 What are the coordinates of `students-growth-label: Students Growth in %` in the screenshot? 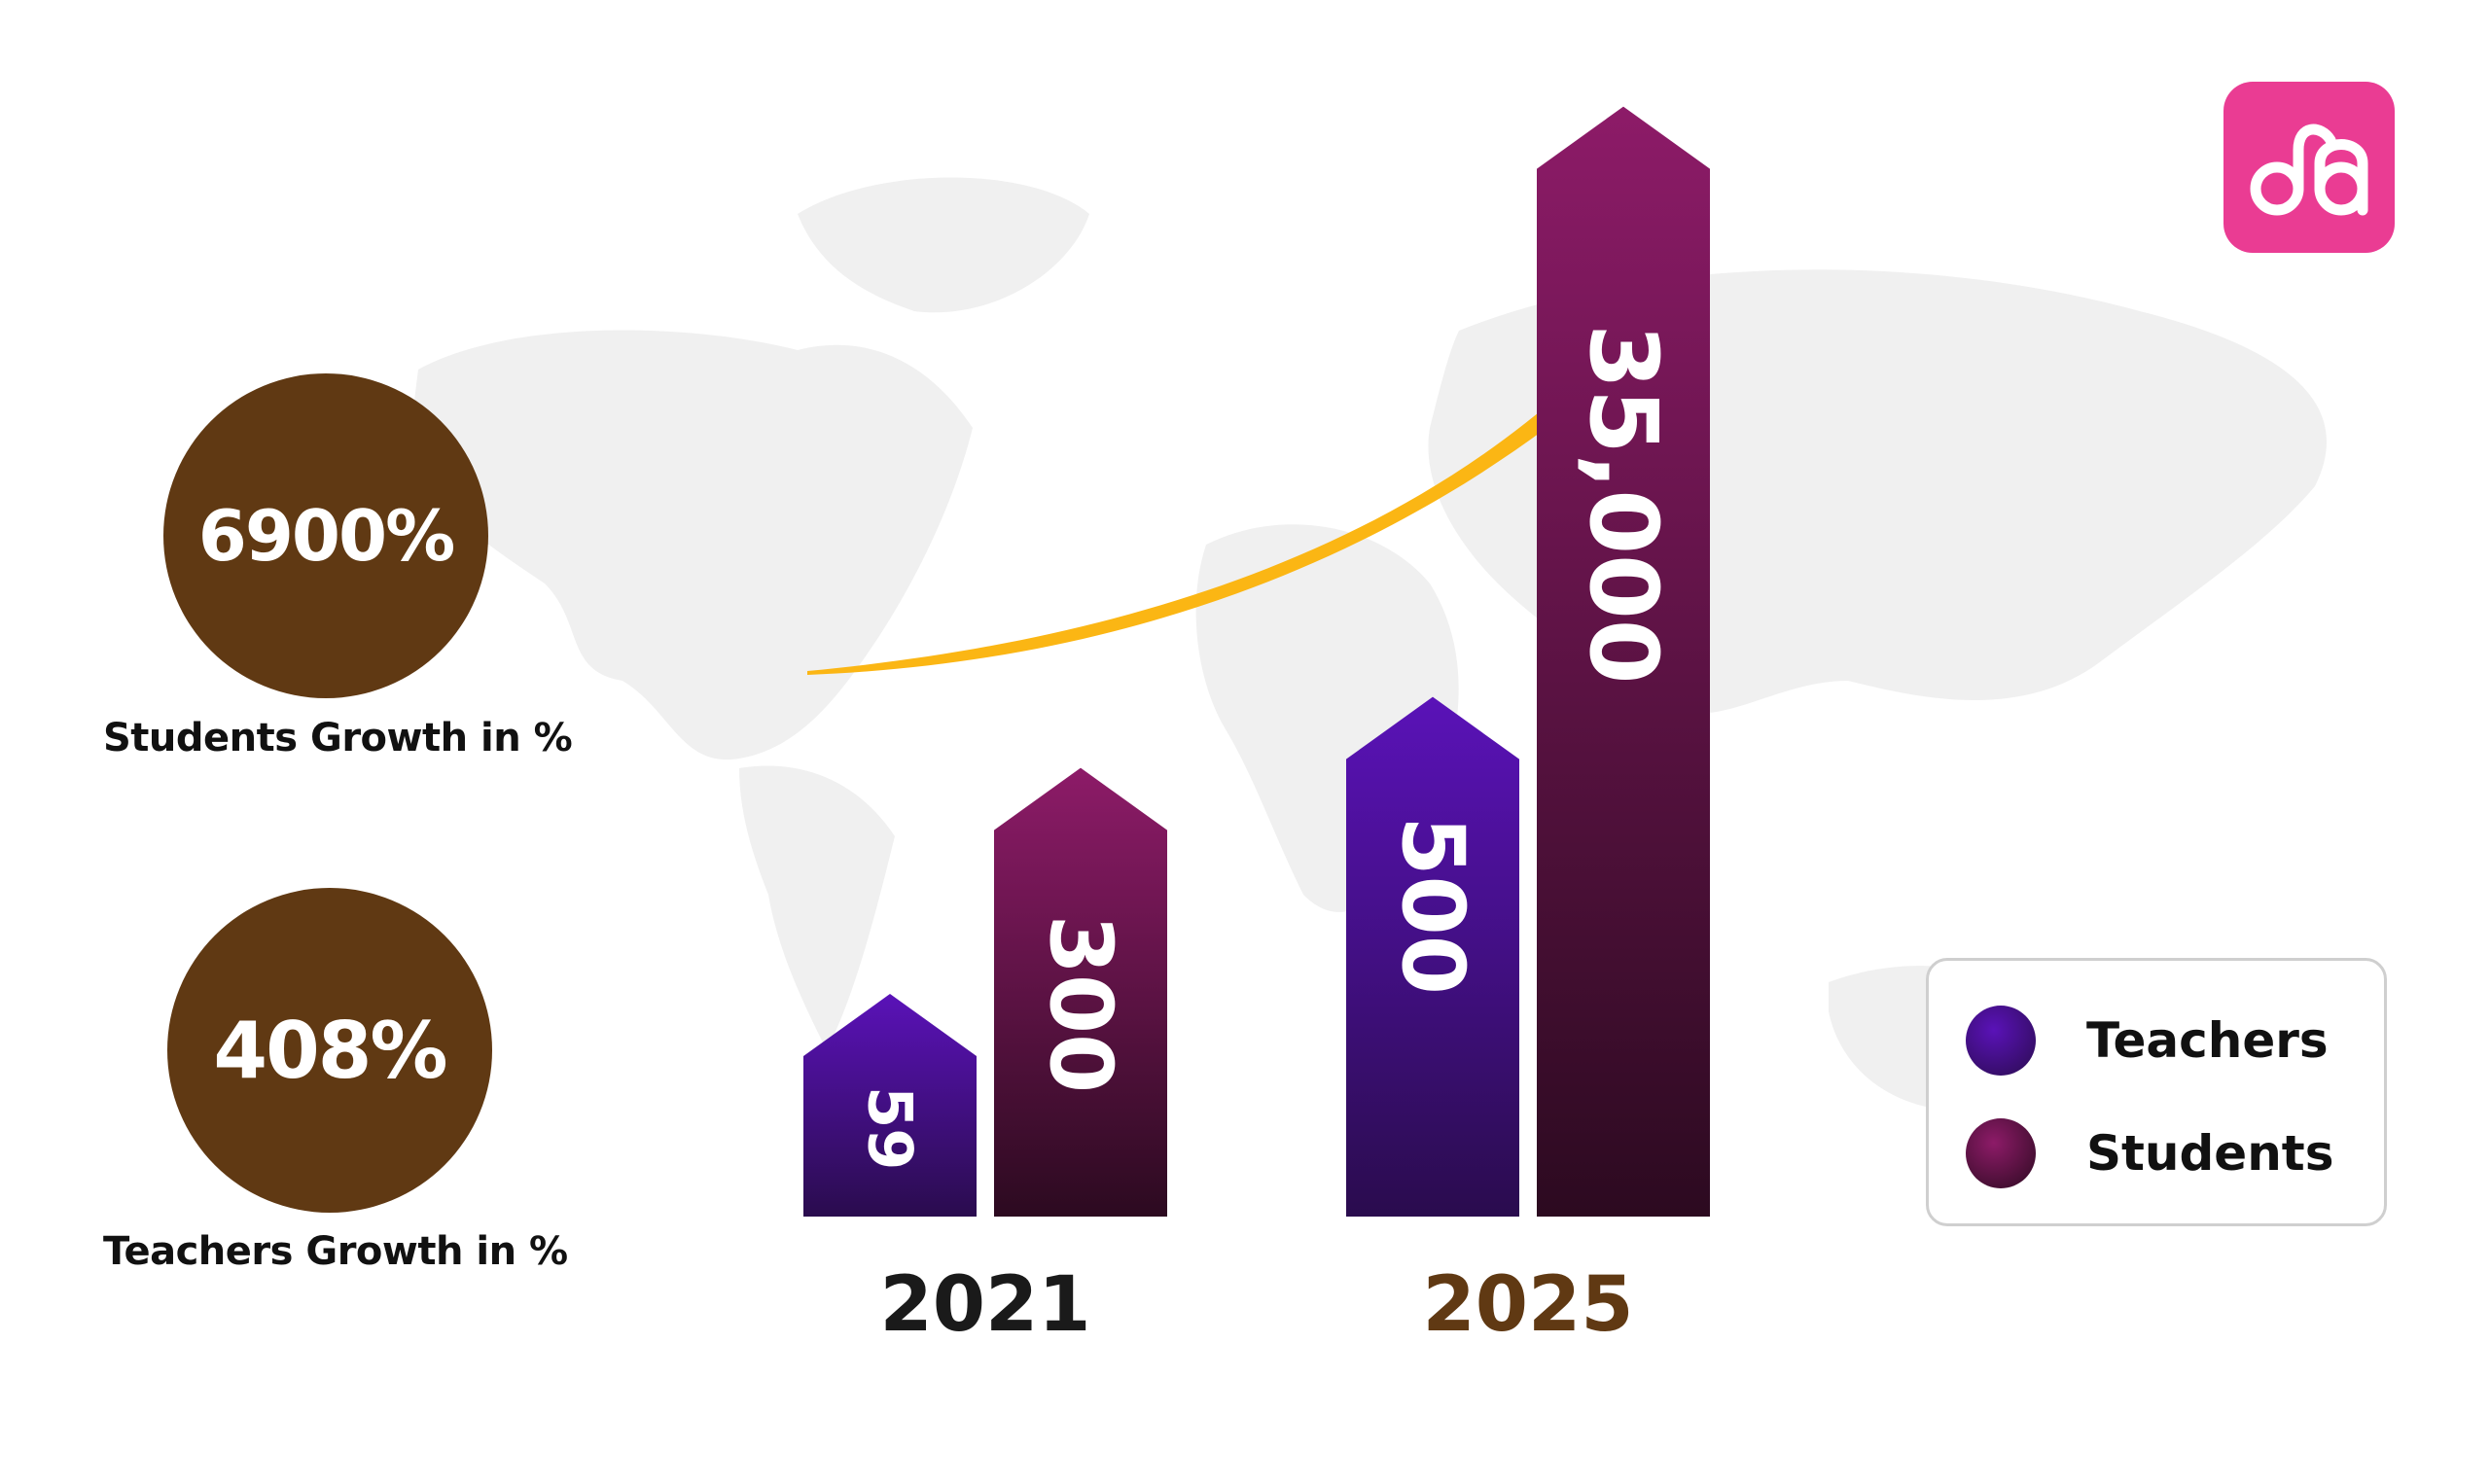 It's located at (338, 738).